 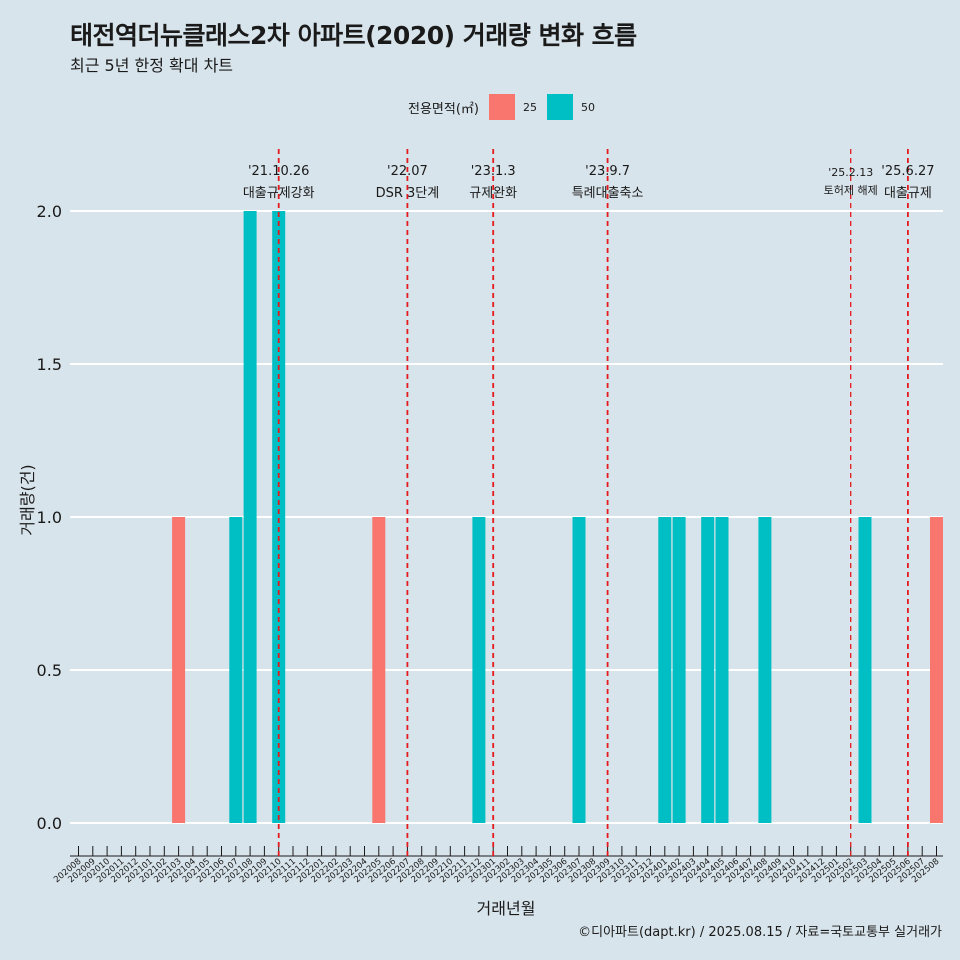 I want to click on event-label-202301: 규제완화, so click(x=493, y=193).